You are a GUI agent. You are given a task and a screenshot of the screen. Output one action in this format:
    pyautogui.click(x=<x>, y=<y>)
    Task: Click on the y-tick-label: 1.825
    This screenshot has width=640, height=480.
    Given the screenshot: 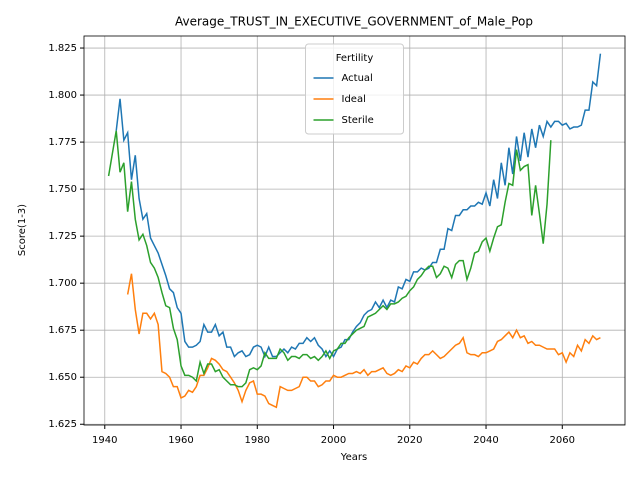 What is the action you would take?
    pyautogui.click(x=62, y=48)
    